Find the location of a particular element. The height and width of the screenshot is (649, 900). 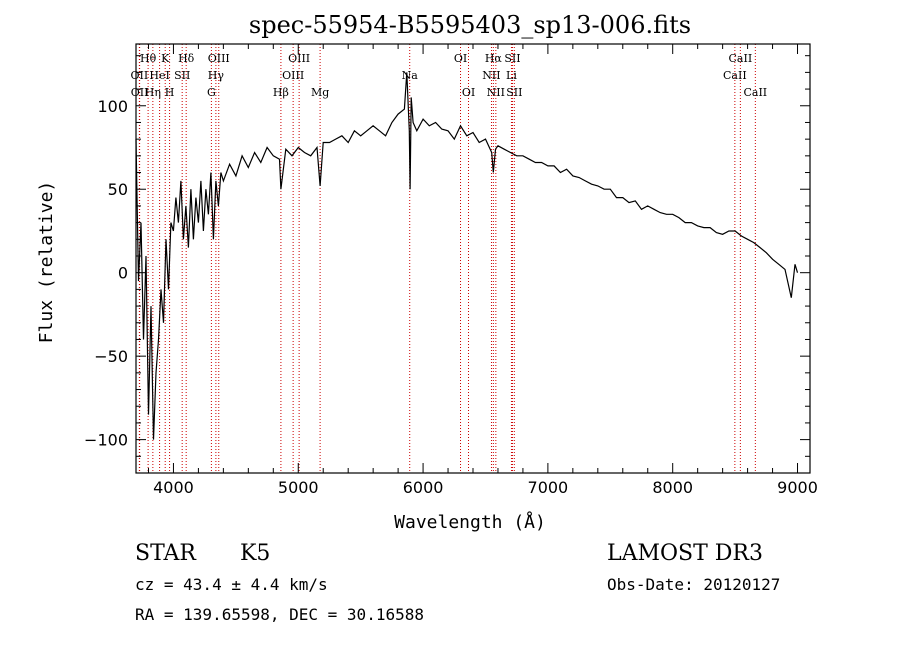

x-tick-label: 5000 is located at coordinates (298, 487).